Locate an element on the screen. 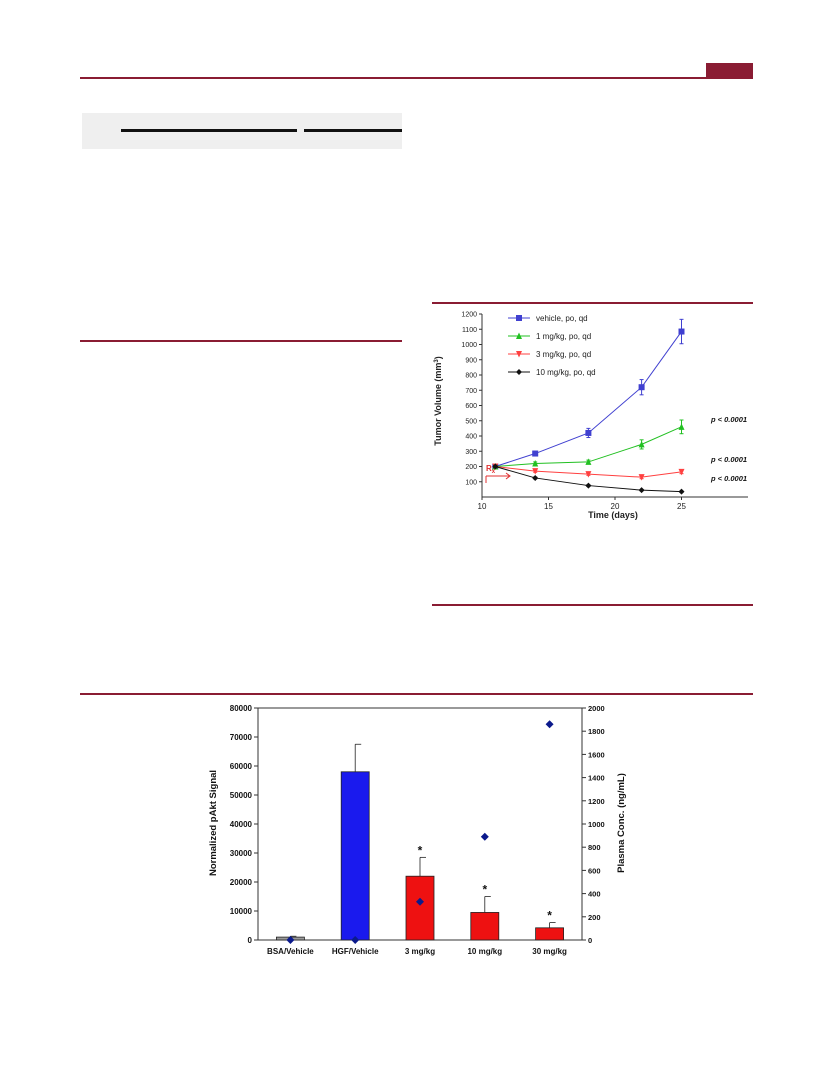 This screenshot has height=1091, width=833. y-tick-label: 30000 is located at coordinates (241, 853).